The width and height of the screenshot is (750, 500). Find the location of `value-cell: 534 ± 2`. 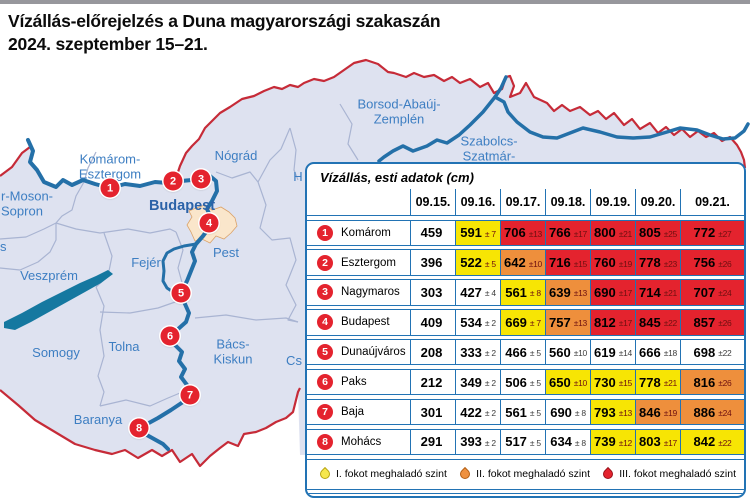

value-cell: 534 ± 2 is located at coordinates (477, 322).